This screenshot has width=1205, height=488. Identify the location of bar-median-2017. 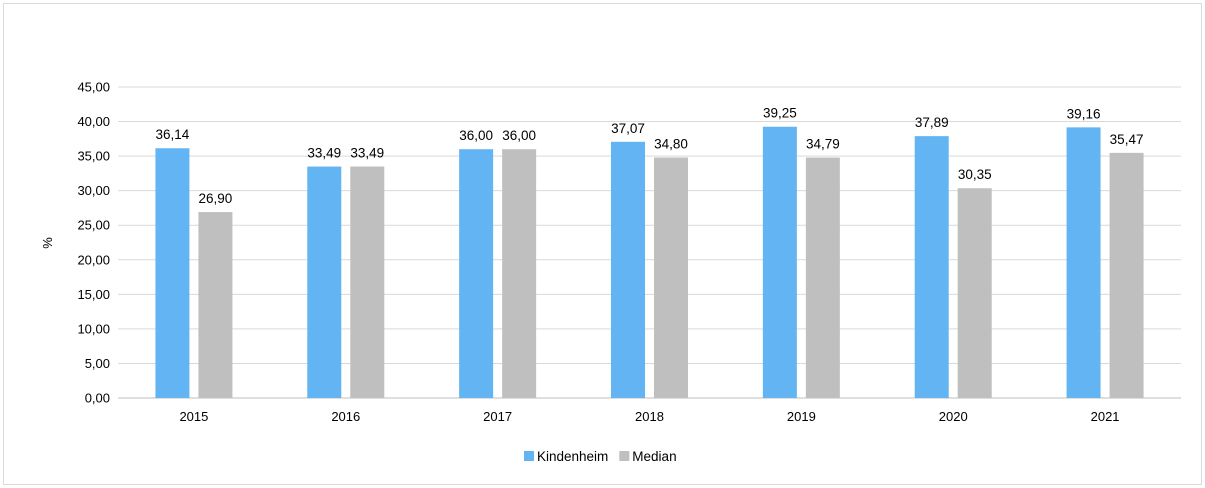
(519, 273).